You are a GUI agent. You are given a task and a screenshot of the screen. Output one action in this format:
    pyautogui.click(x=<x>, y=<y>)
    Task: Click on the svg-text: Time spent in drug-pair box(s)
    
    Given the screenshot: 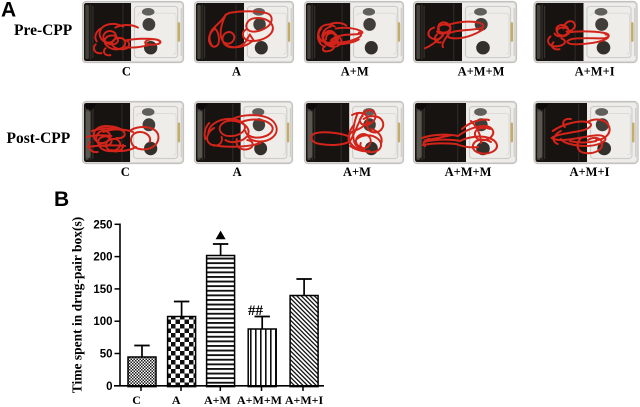 What is the action you would take?
    pyautogui.click(x=77, y=305)
    